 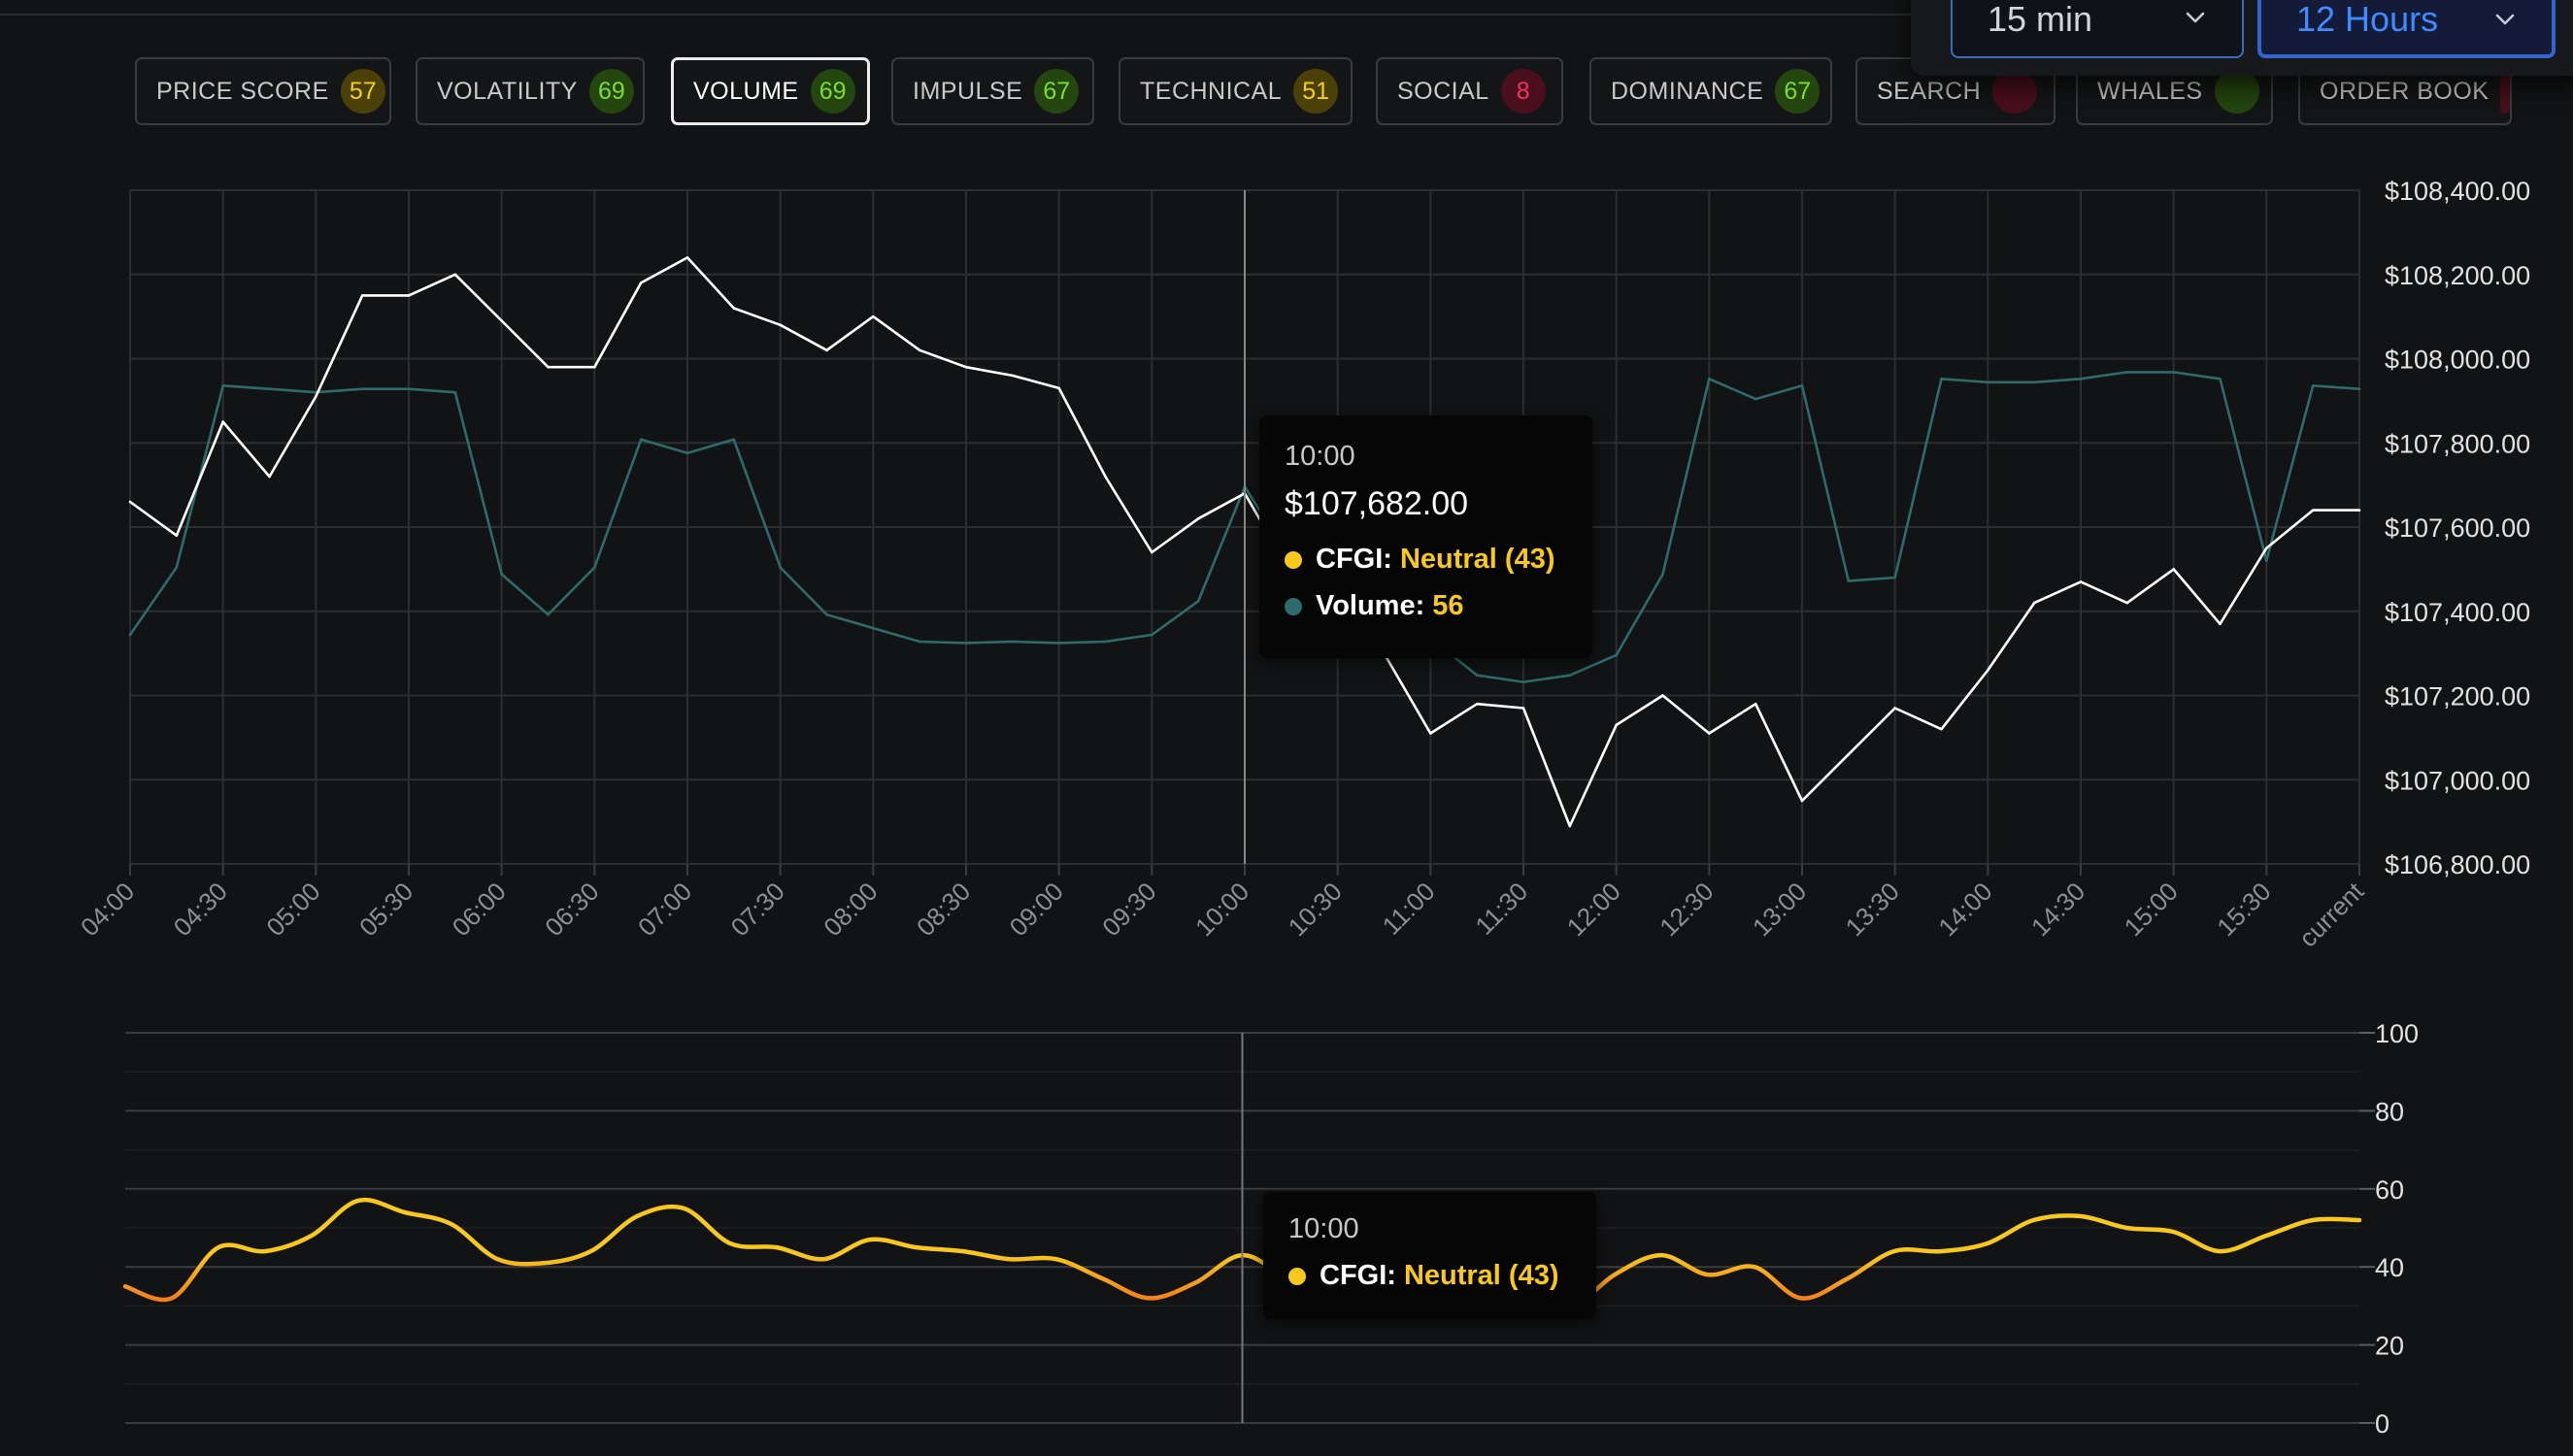 What do you see at coordinates (2382, 1424) in the screenshot?
I see `y-tick-label: 0` at bounding box center [2382, 1424].